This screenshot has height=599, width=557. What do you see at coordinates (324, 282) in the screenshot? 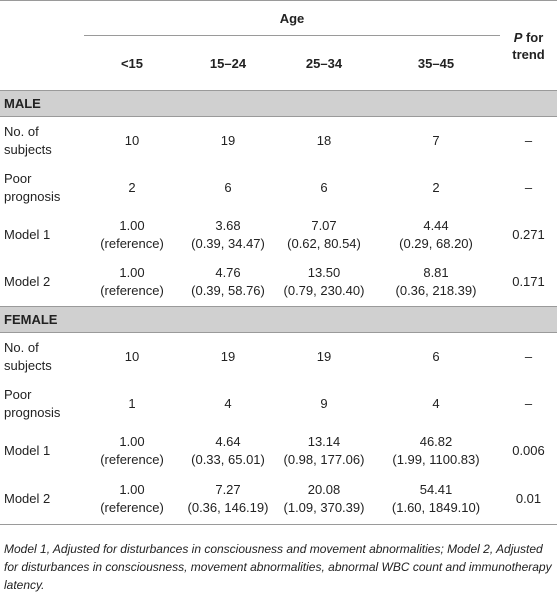
I see `table-cell: 13.50 (0.79, 230.40)` at bounding box center [324, 282].